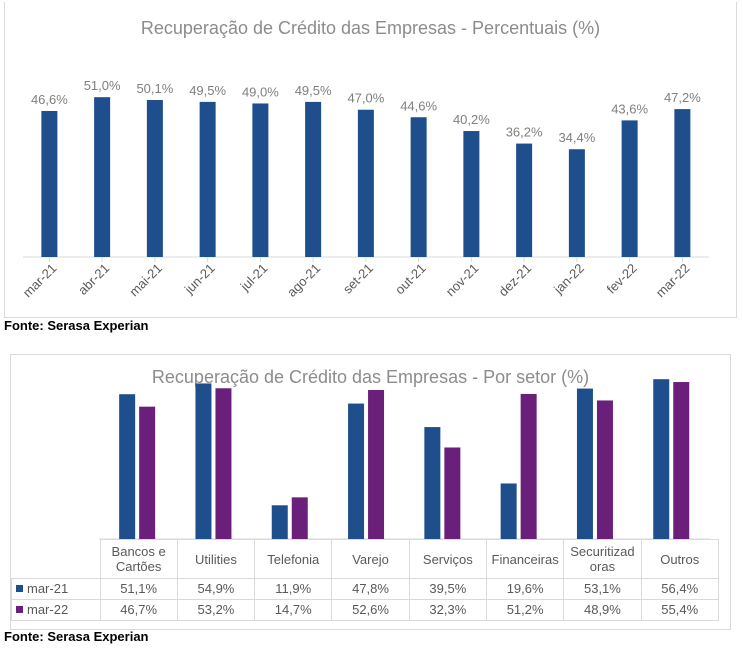 This screenshot has height=653, width=743. I want to click on bar-mar-21-Outros, so click(661, 459).